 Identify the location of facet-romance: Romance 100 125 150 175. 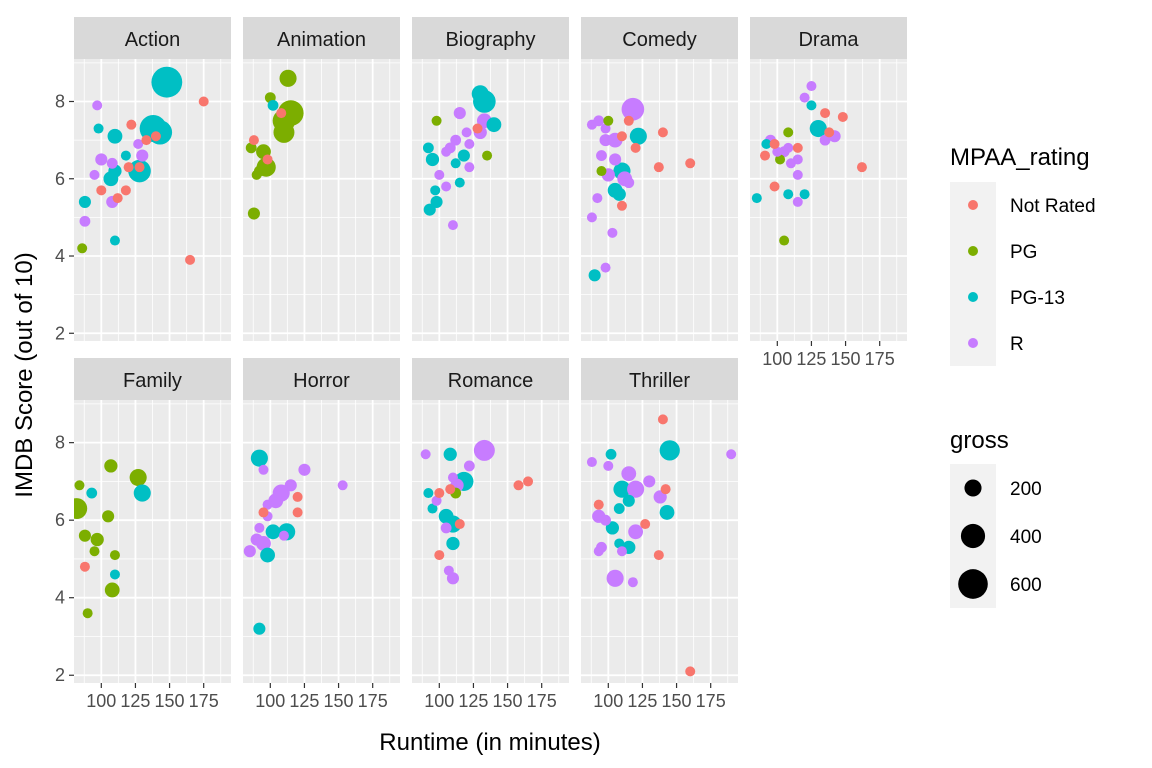
(490, 534).